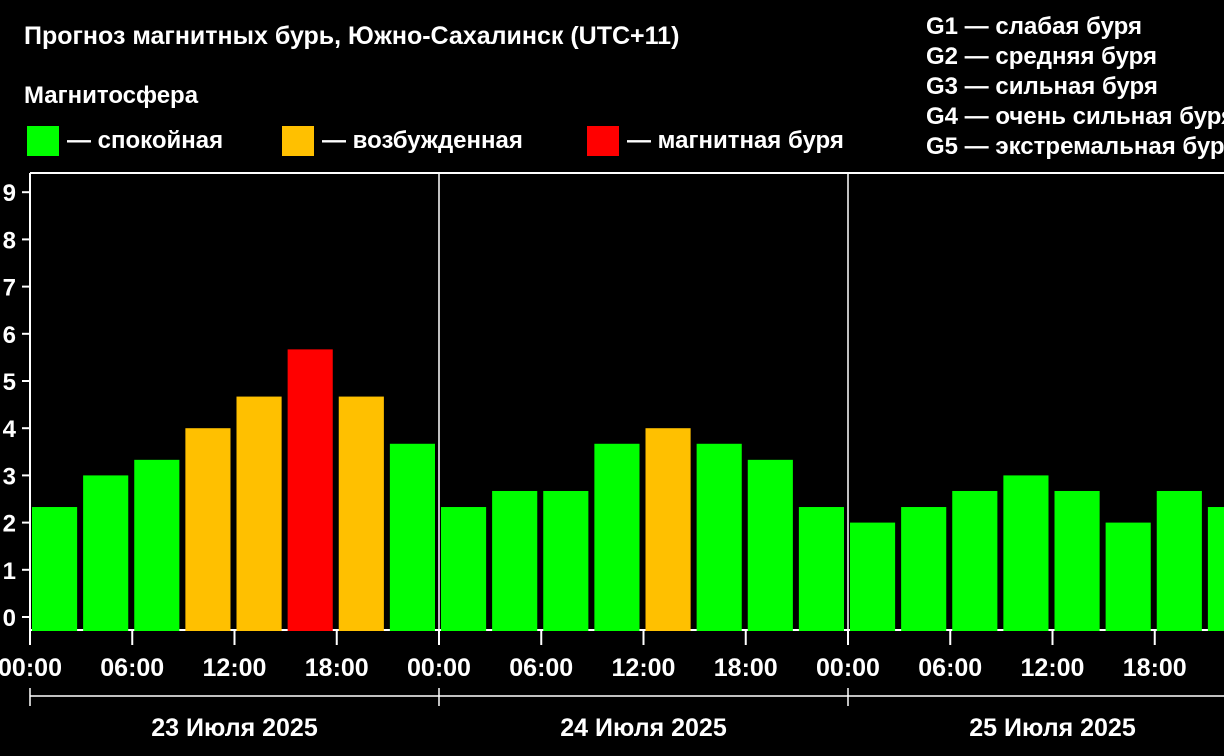 This screenshot has width=1224, height=756. What do you see at coordinates (1075, 116) in the screenshot?
I see `g-legend-item: G4 — очень сильная буря` at bounding box center [1075, 116].